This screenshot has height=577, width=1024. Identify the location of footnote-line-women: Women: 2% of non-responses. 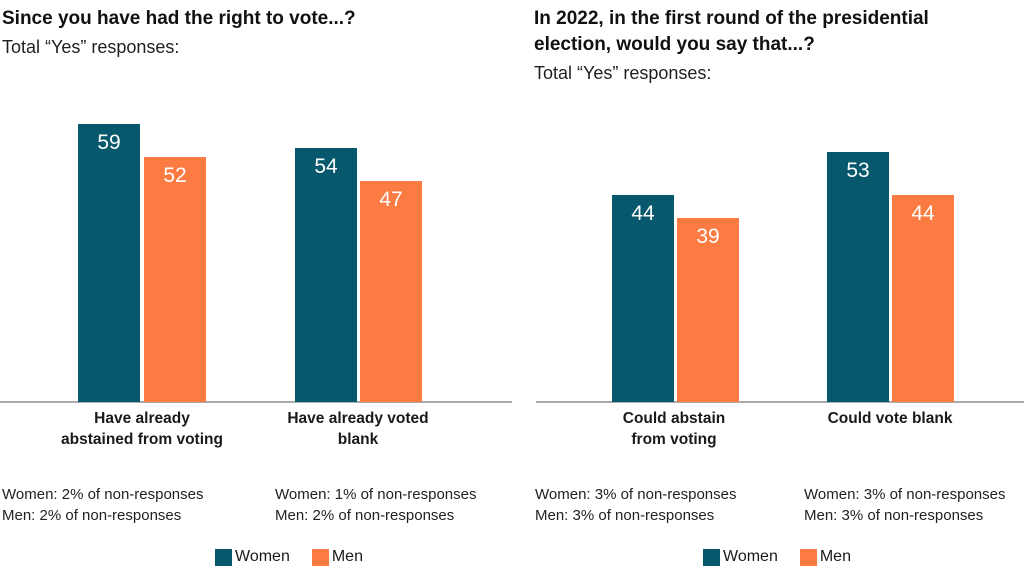
(103, 494).